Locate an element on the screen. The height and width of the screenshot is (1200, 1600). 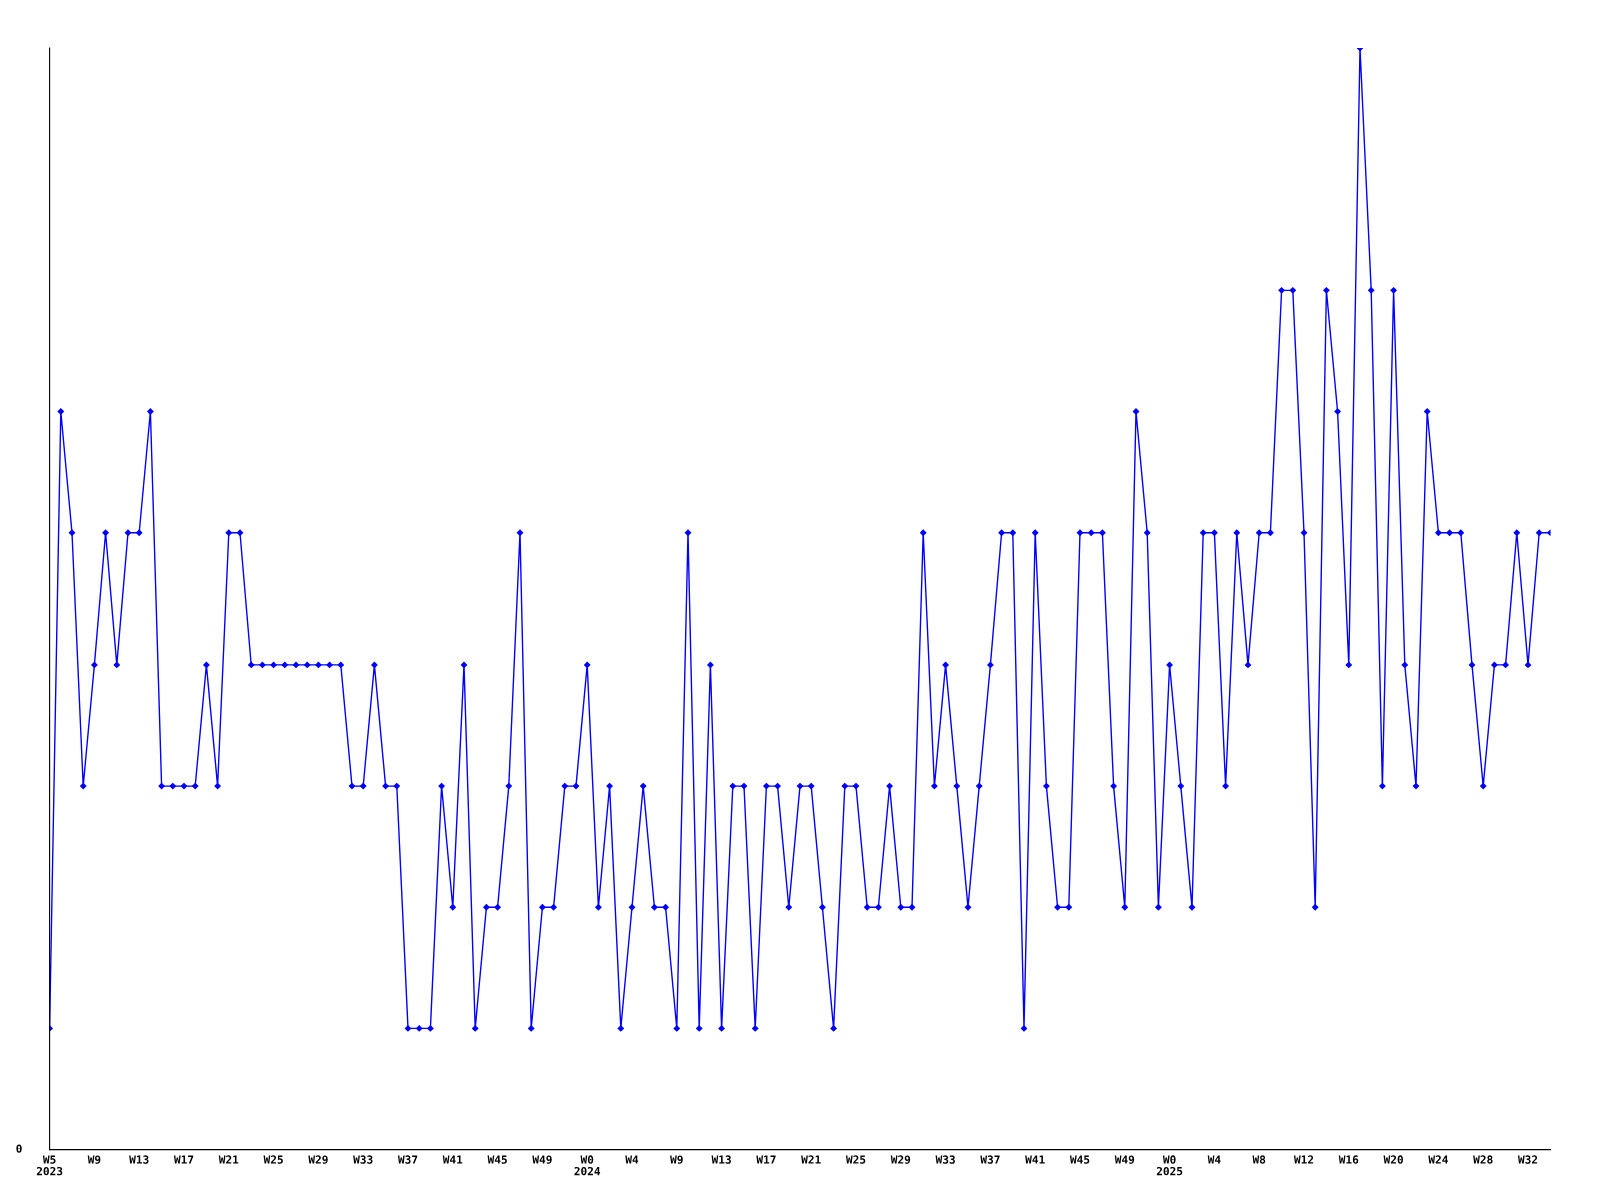
x-tick-label: W20 is located at coordinates (1393, 1159).